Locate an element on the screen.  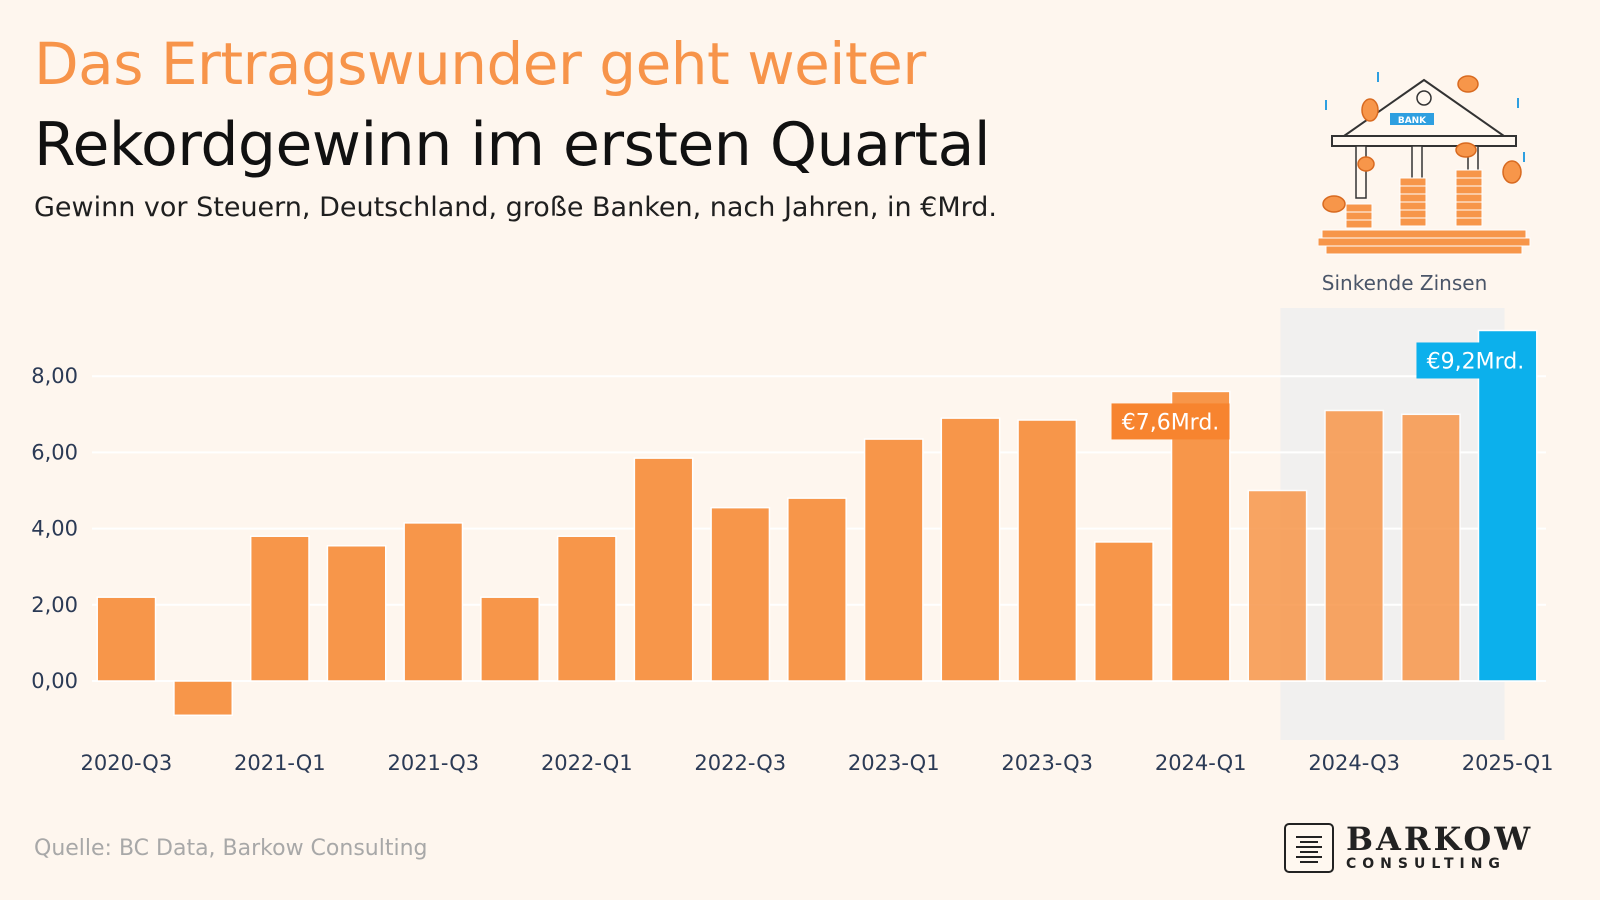
data-label: €9,2Mrd. is located at coordinates (1476, 361).